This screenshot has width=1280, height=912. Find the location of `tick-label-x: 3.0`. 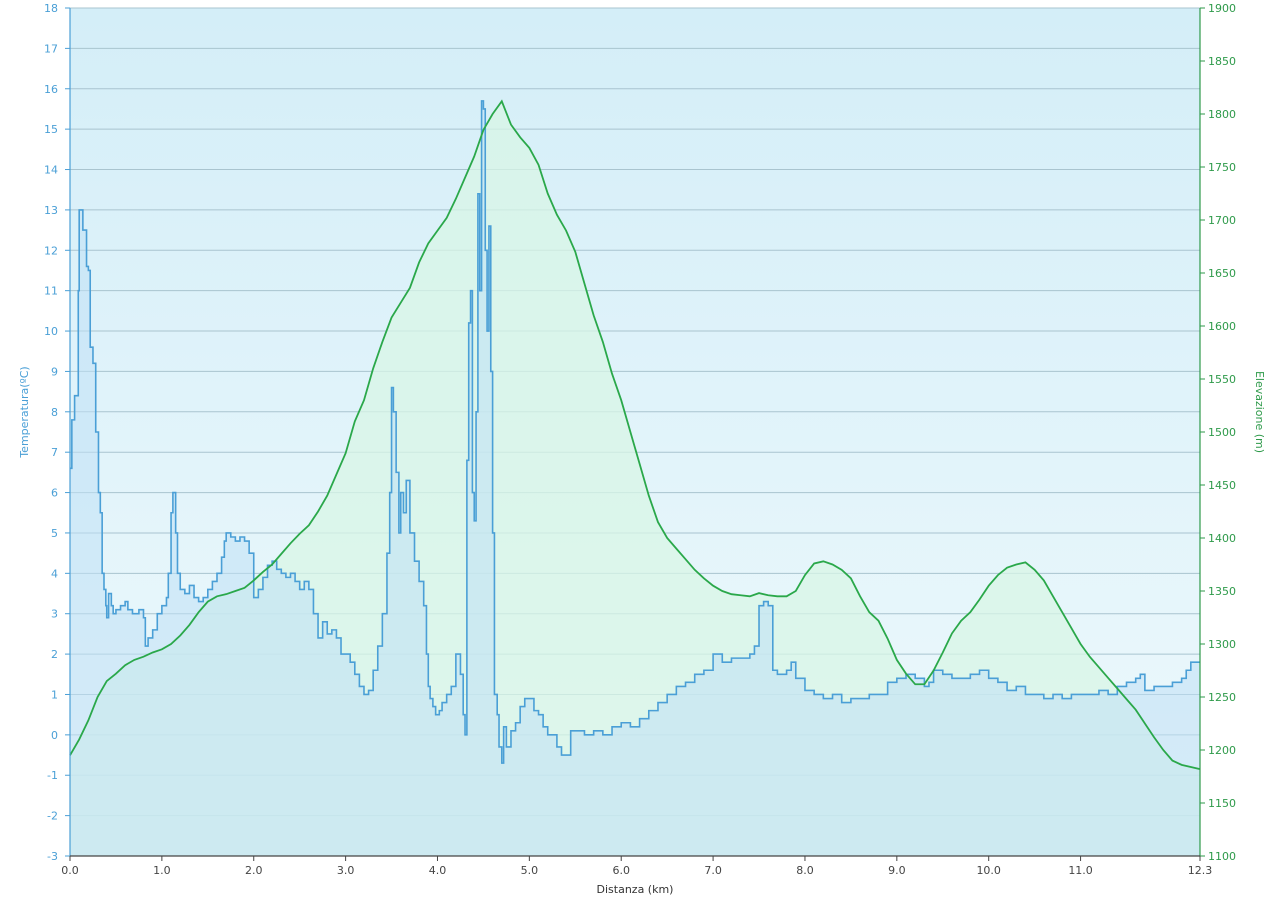

tick-label-x: 3.0 is located at coordinates (346, 870).